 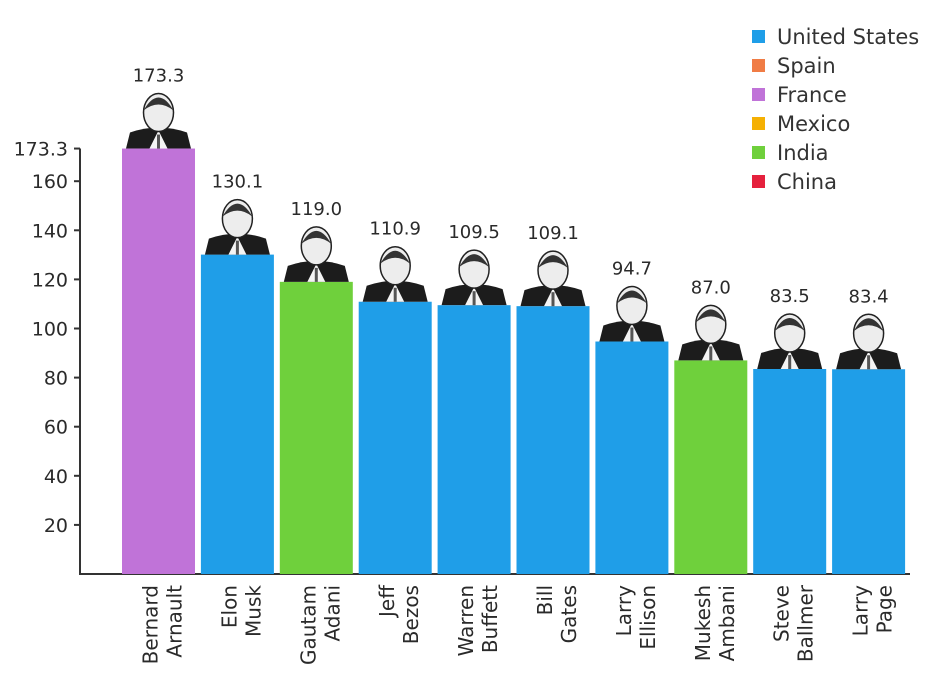 What do you see at coordinates (175, 621) in the screenshot?
I see `category-label: Arnault` at bounding box center [175, 621].